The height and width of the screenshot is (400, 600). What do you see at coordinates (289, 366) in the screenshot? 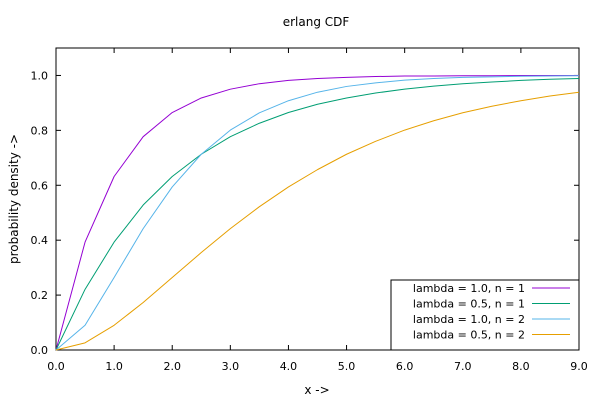
I see `x-tick-label: 4.0` at bounding box center [289, 366].